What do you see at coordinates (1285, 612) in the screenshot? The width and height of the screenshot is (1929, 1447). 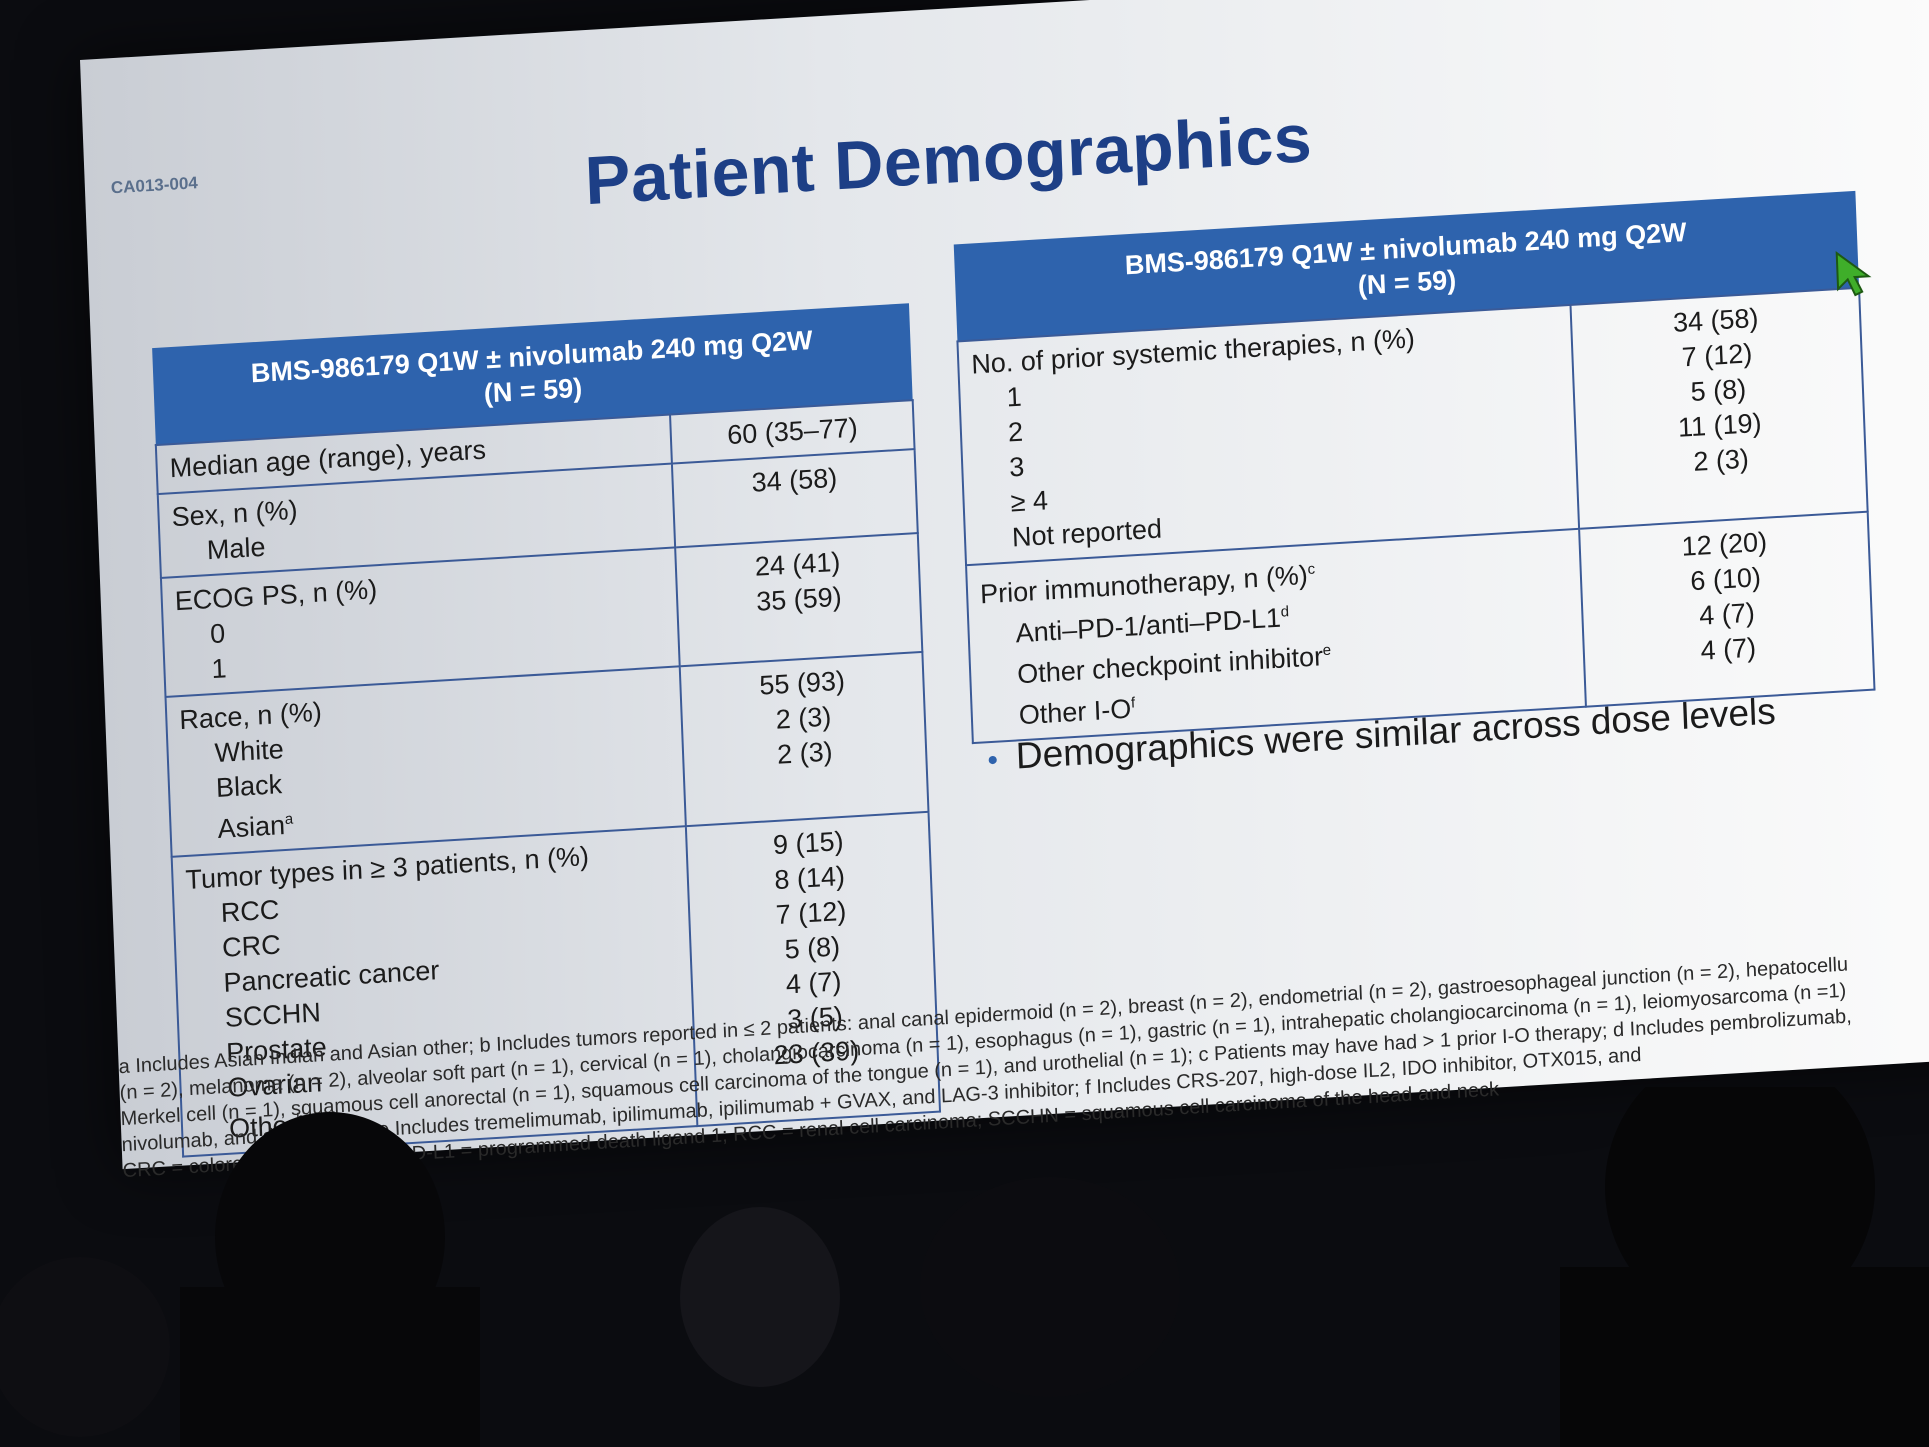 I see `footnote-marker: d` at bounding box center [1285, 612].